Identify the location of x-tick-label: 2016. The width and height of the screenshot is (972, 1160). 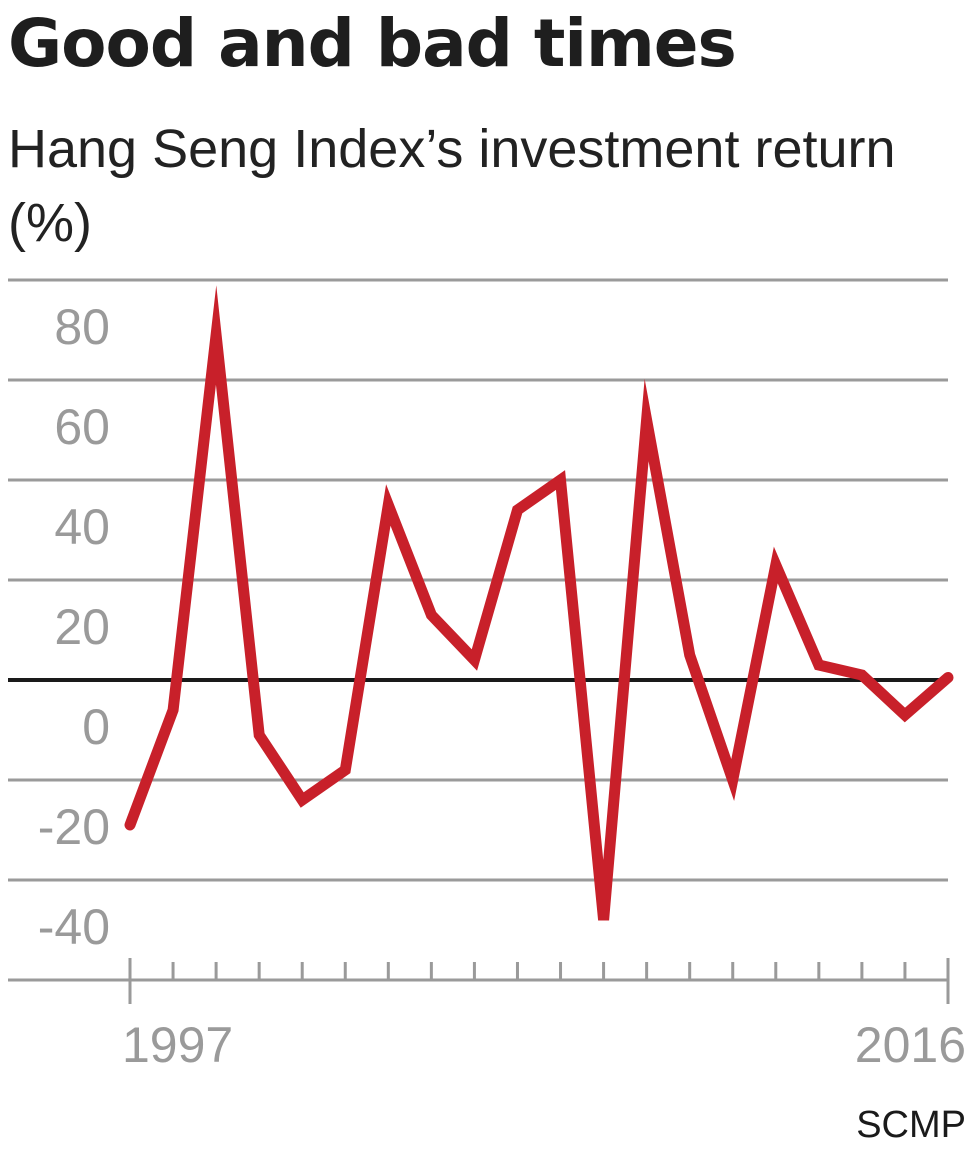
(910, 1045).